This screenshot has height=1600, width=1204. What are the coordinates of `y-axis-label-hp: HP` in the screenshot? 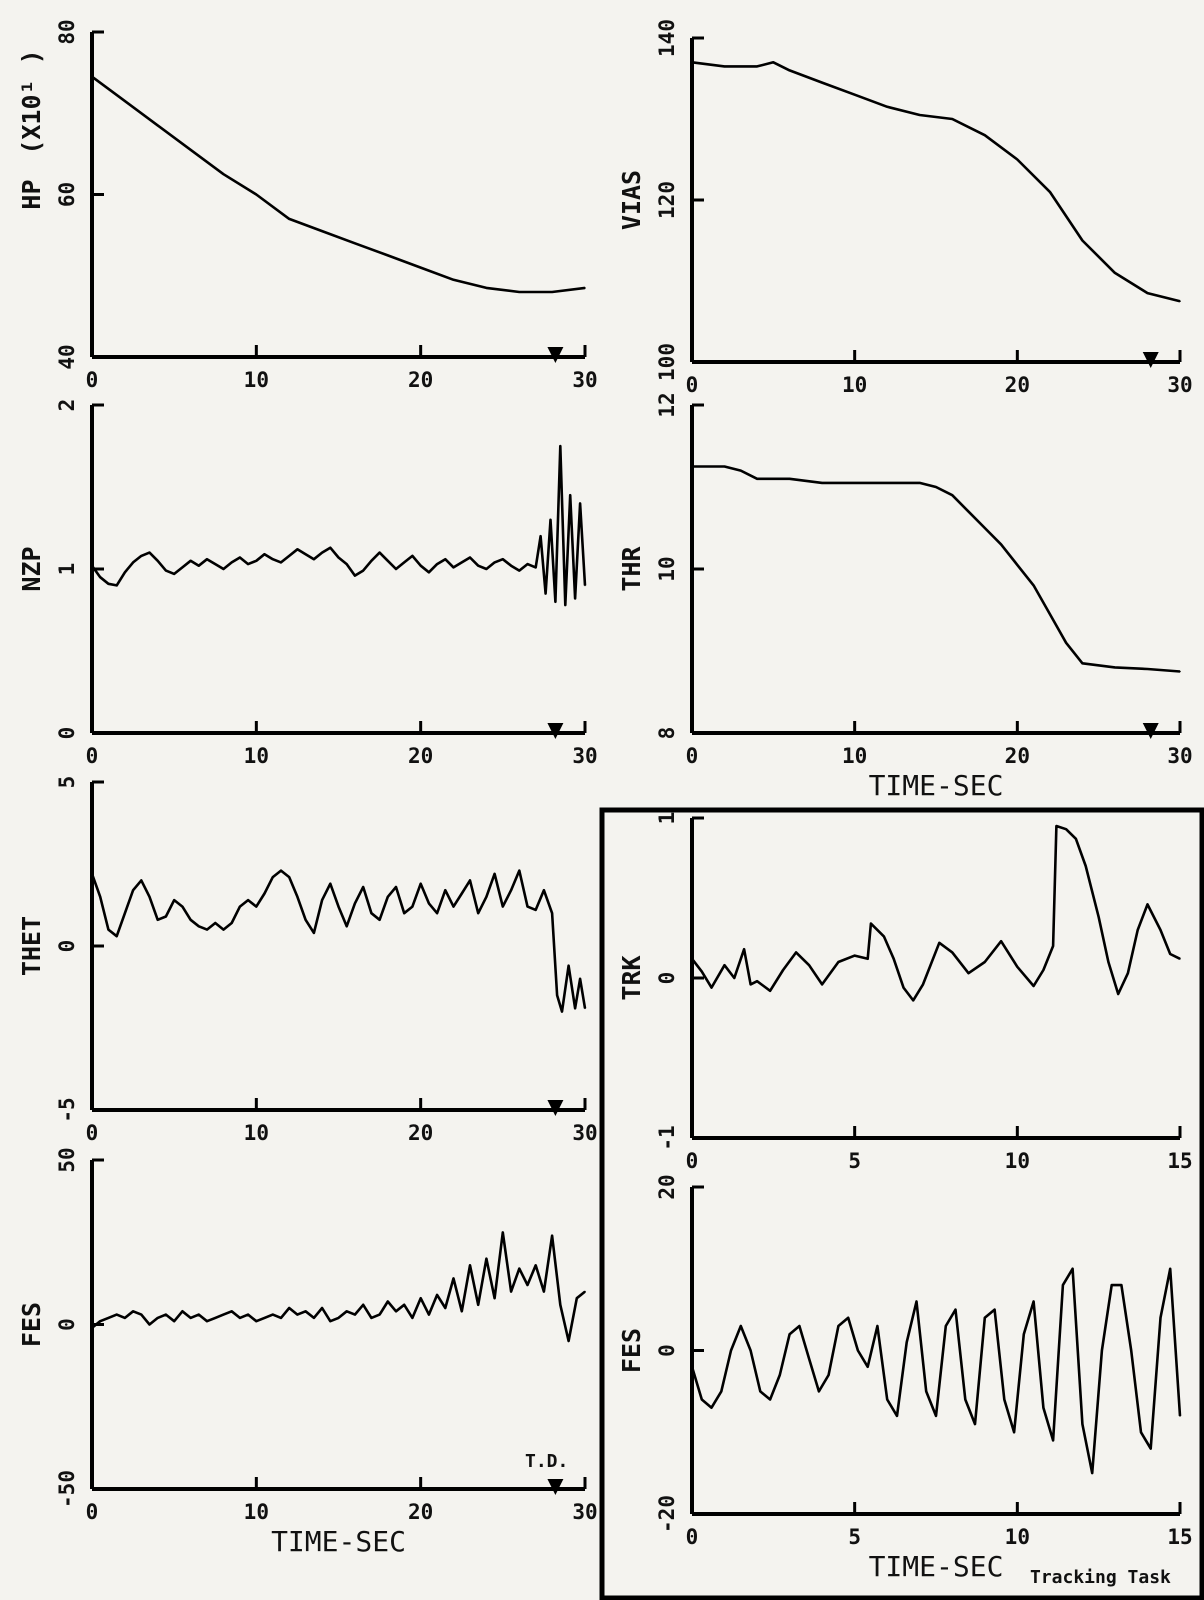 It's located at (31, 194).